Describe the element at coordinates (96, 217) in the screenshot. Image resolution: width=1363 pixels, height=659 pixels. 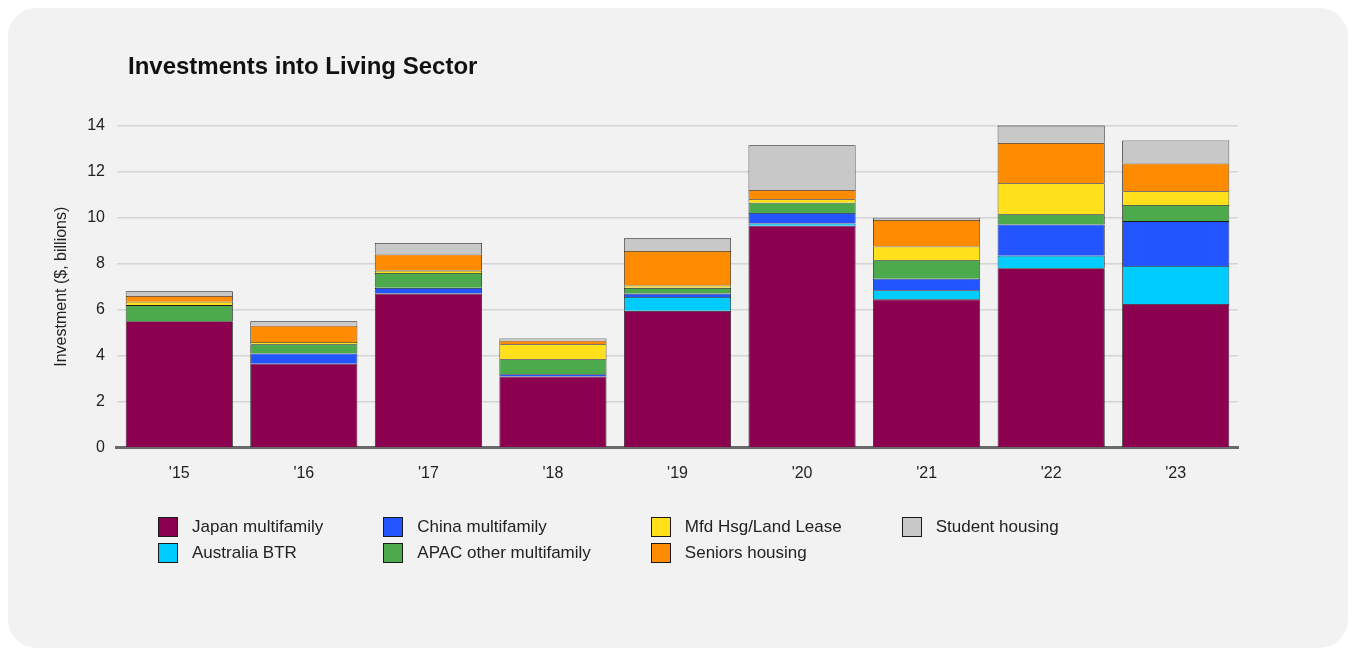
I see `y-tick-label: 10` at that location.